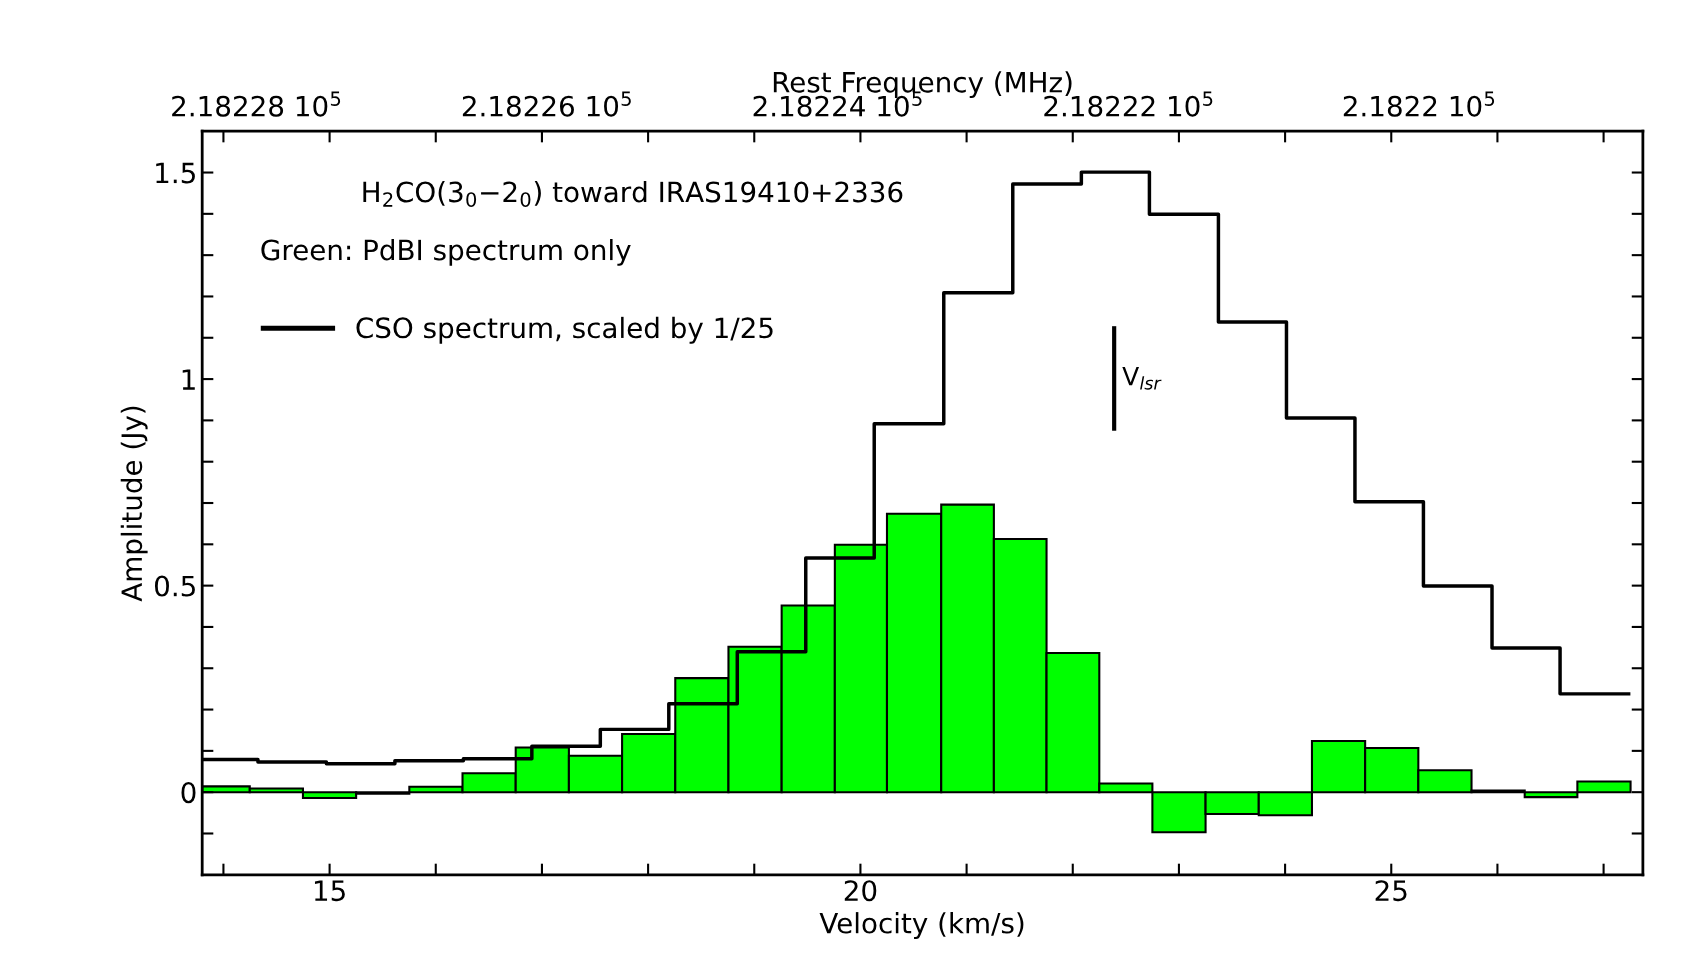 The height and width of the screenshot is (972, 1685). What do you see at coordinates (188, 379) in the screenshot?
I see `y-tick-label: 1` at bounding box center [188, 379].